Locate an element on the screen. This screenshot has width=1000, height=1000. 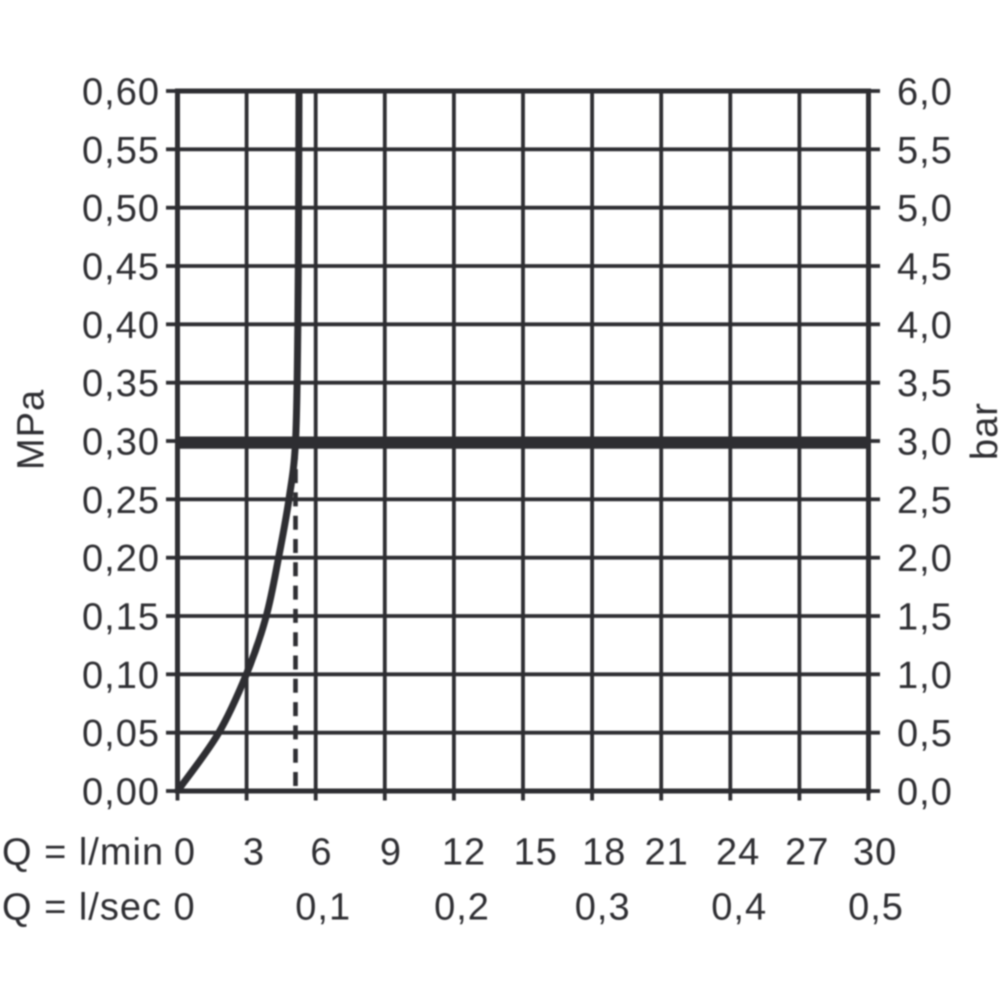
svg-text: bar is located at coordinates (982, 431).